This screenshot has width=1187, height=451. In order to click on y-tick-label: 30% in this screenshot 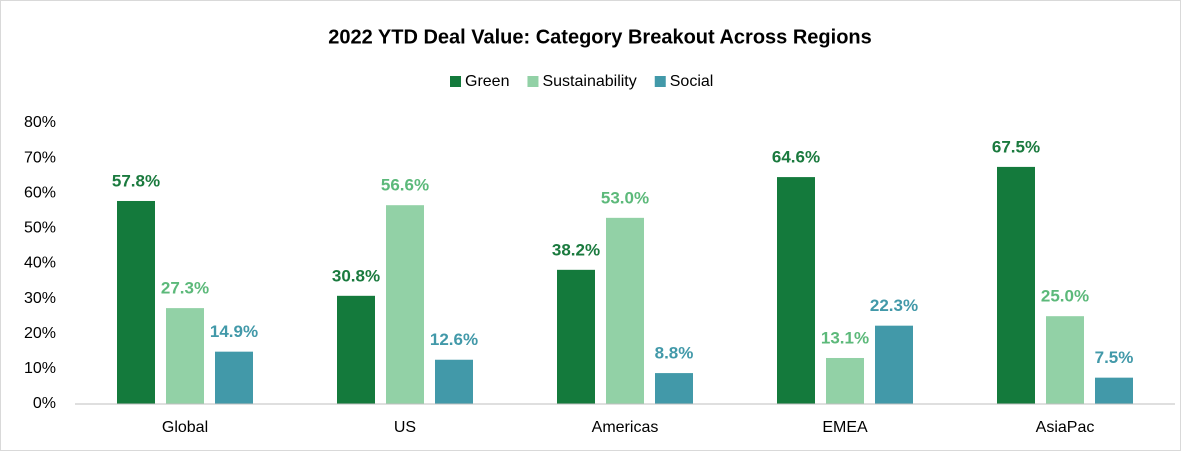, I will do `click(40, 298)`.